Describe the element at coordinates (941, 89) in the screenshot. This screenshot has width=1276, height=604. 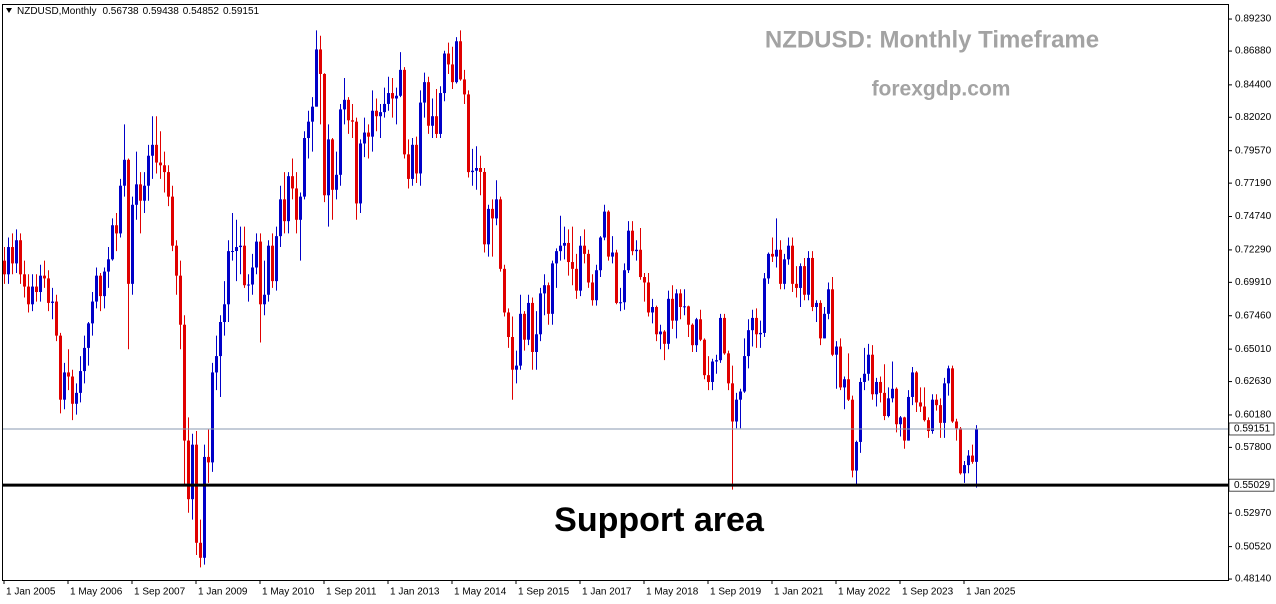
I see `chart-subtitle: forexgdp.com` at that location.